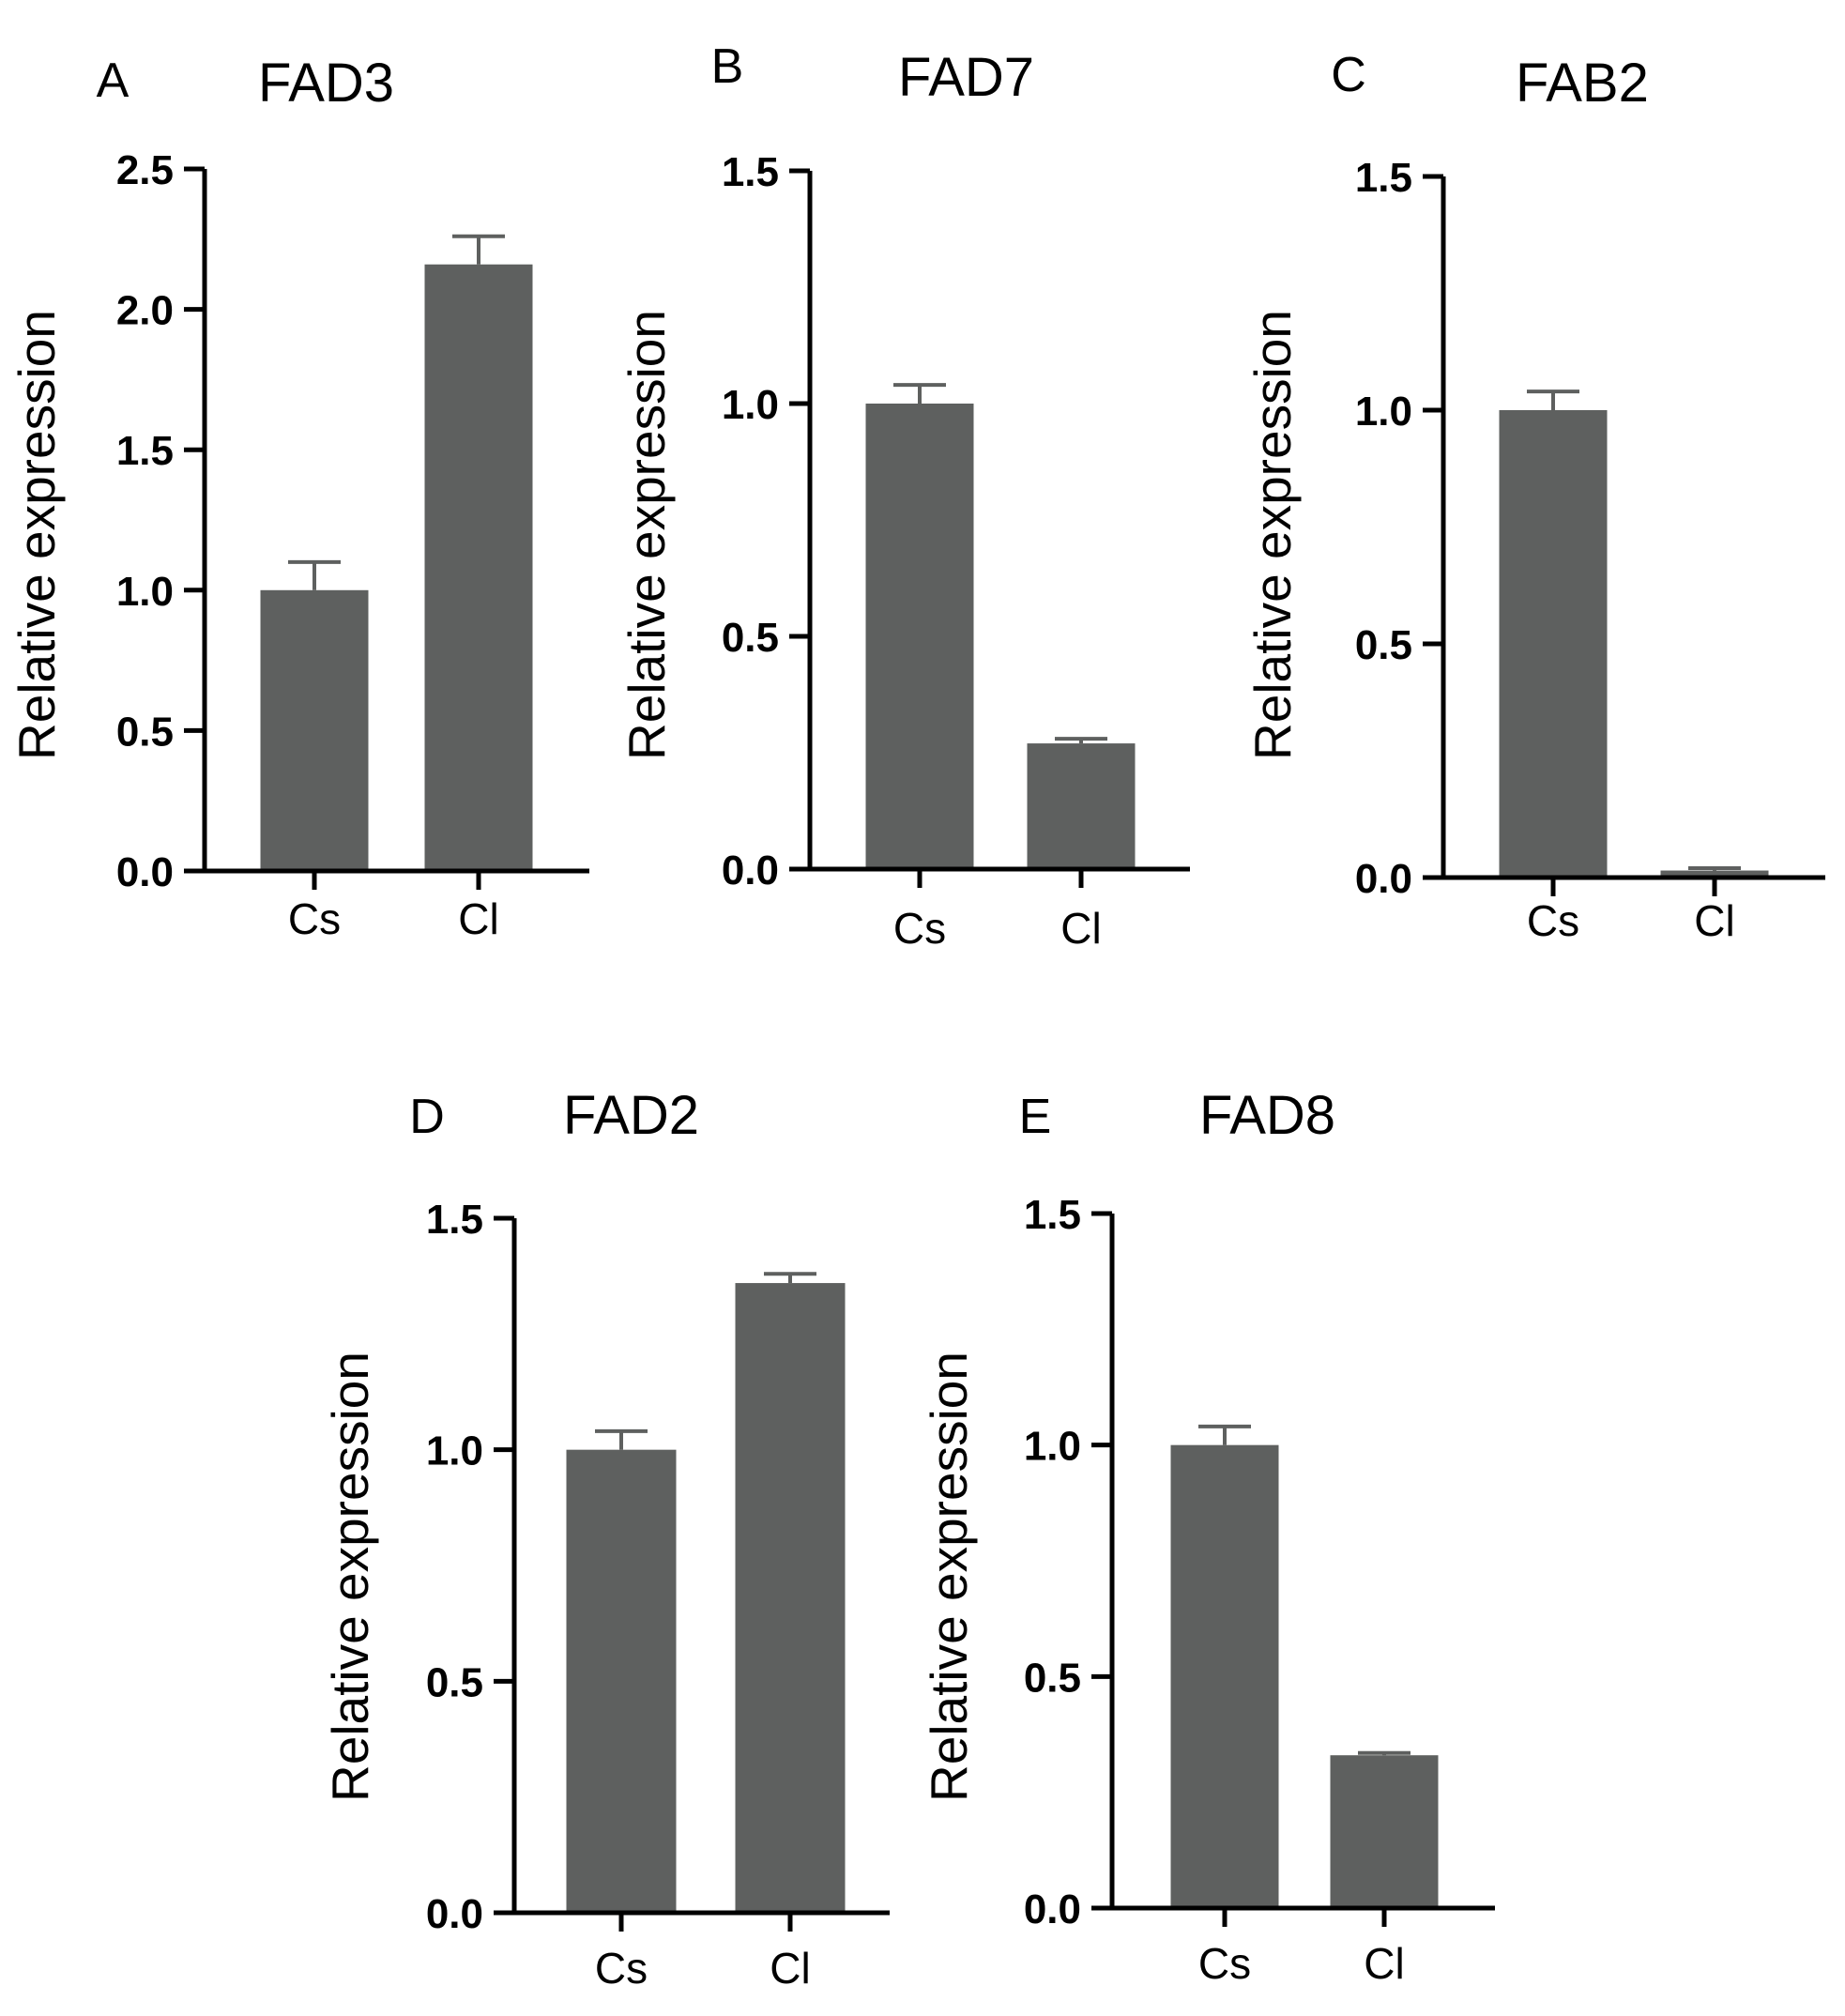 The width and height of the screenshot is (1845, 2016). Describe the element at coordinates (478, 918) in the screenshot. I see `x-tick-label-cl-a: Cl` at that location.